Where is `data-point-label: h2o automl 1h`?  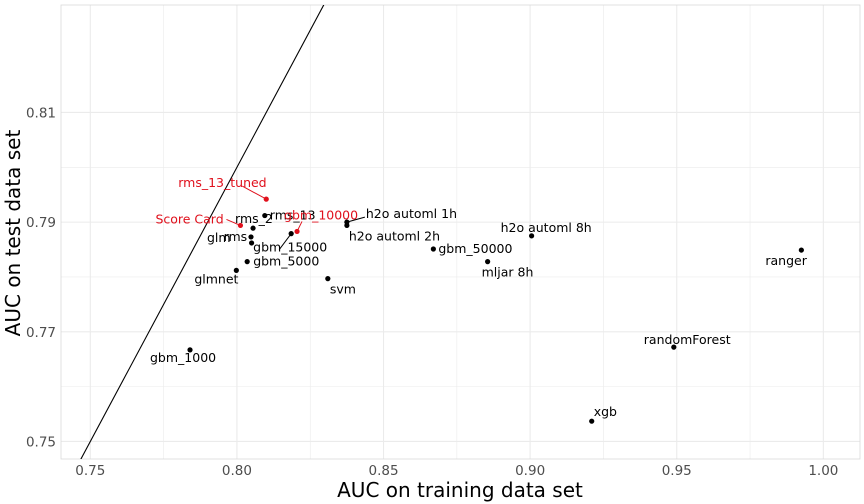
data-point-label: h2o automl 1h is located at coordinates (411, 213).